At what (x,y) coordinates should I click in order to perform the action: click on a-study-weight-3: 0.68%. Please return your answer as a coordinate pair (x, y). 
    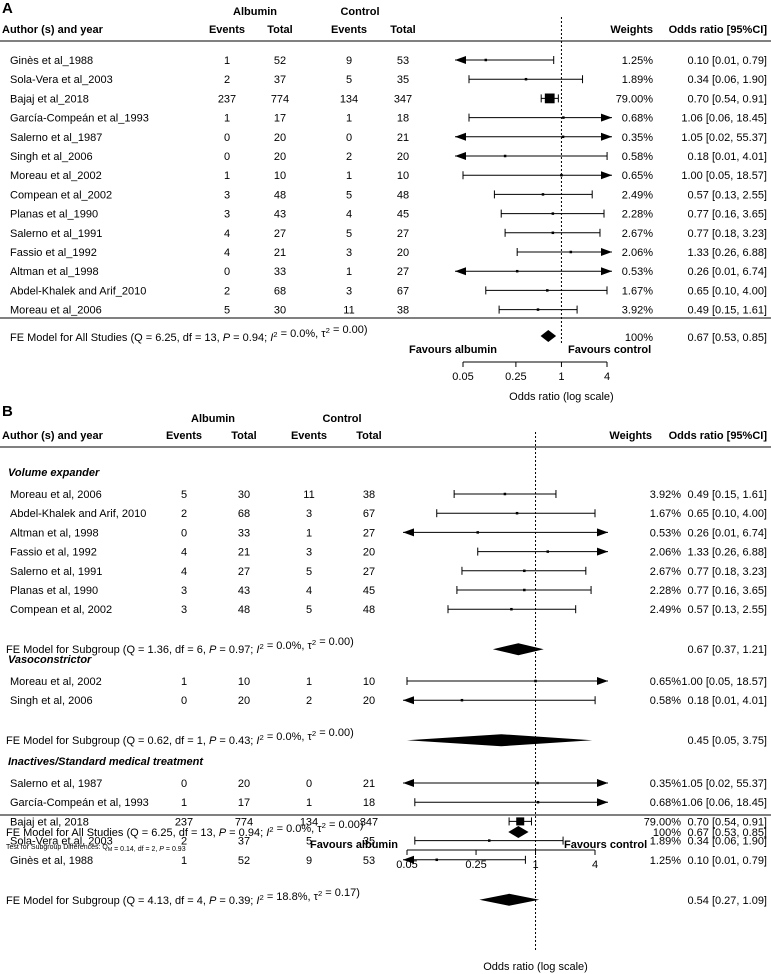
    Looking at the image, I should click on (637, 119).